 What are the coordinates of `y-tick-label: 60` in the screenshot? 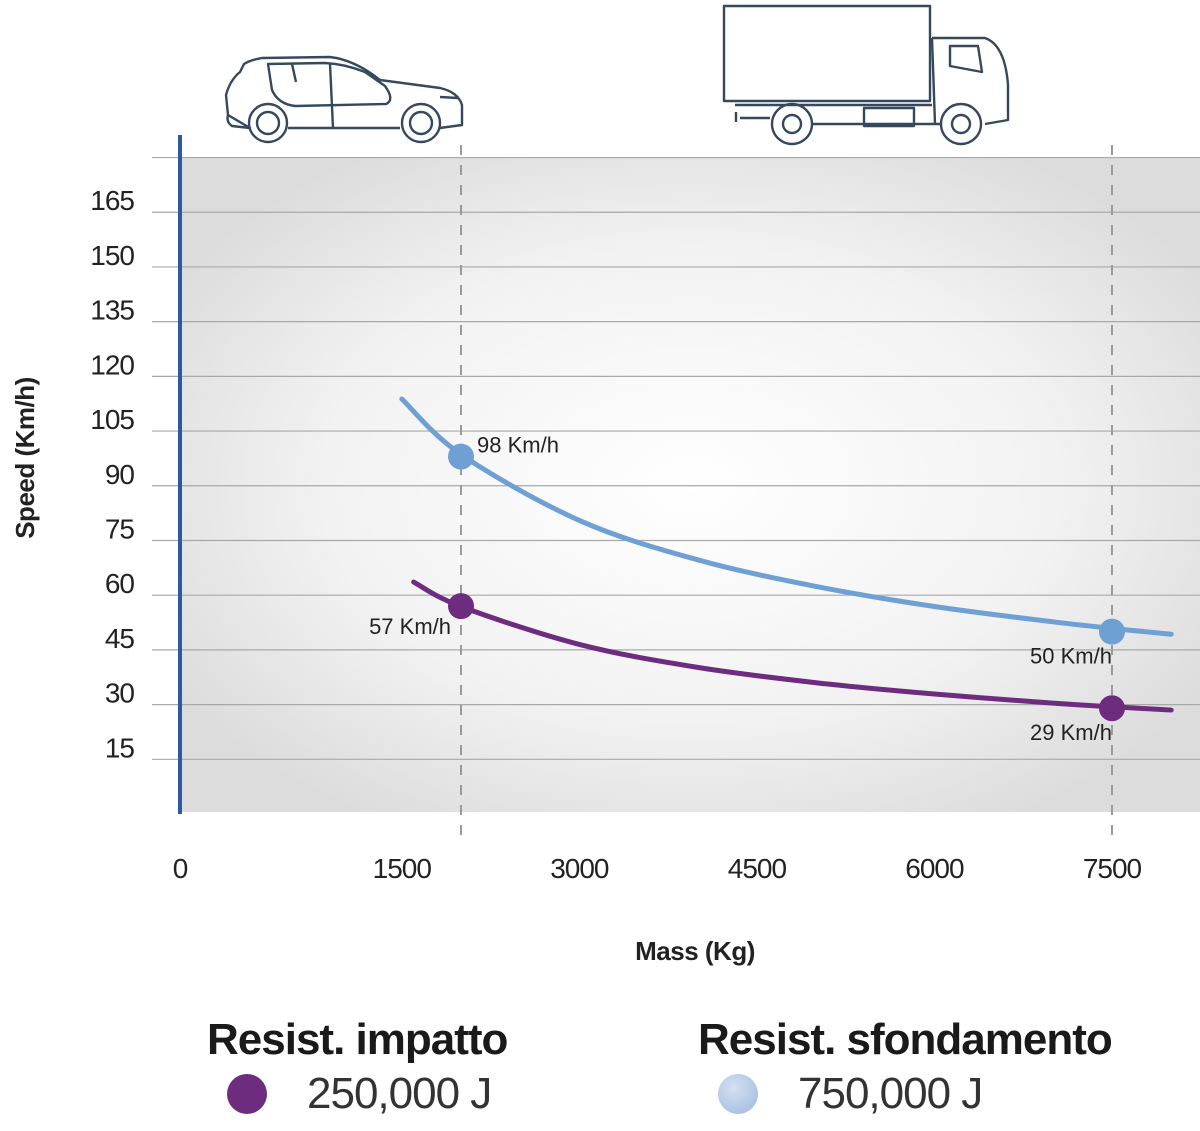 It's located at (120, 583).